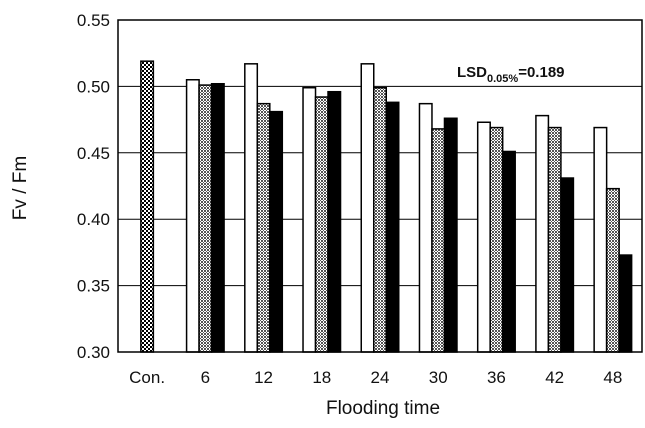 Image resolution: width=645 pixels, height=428 pixels. What do you see at coordinates (383, 408) in the screenshot?
I see `x-axis-title: Flooding time` at bounding box center [383, 408].